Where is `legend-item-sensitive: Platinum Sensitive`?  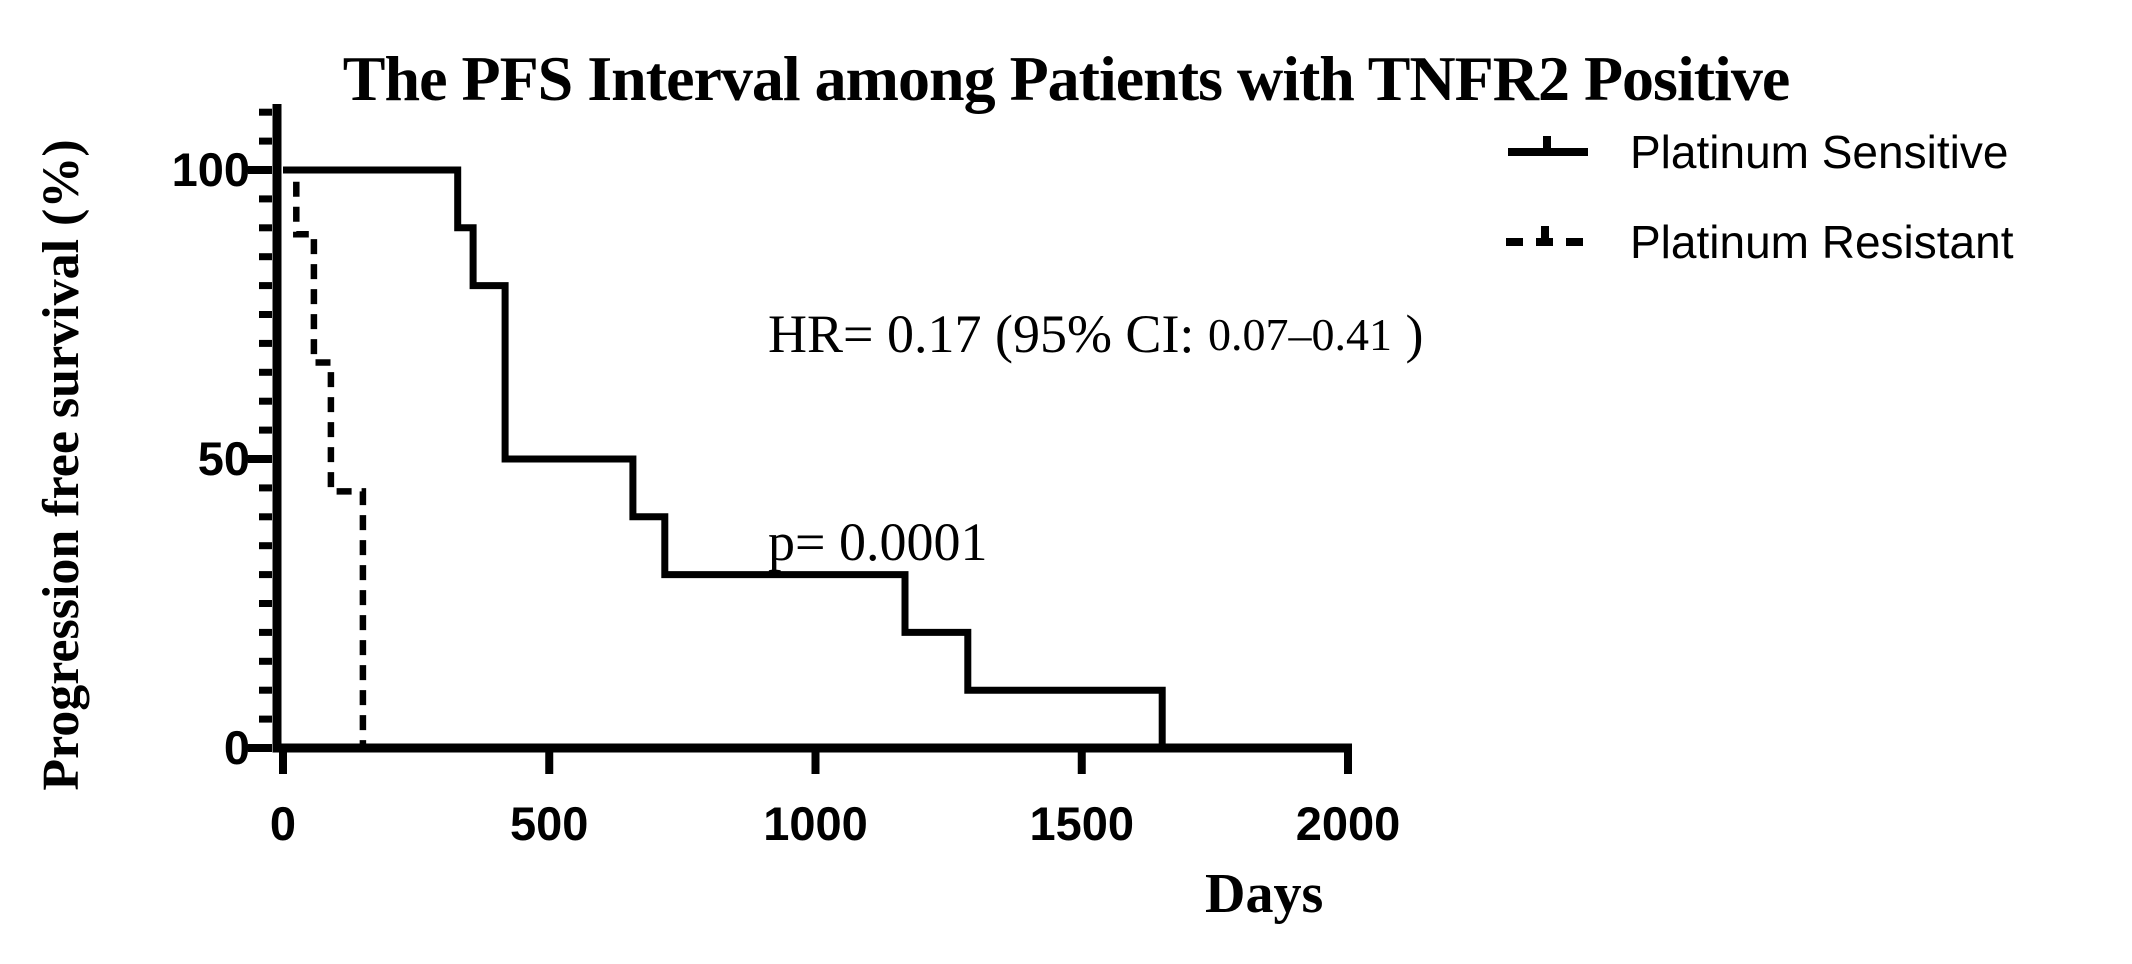
legend-item-sensitive: Platinum Sensitive is located at coordinates (1758, 152).